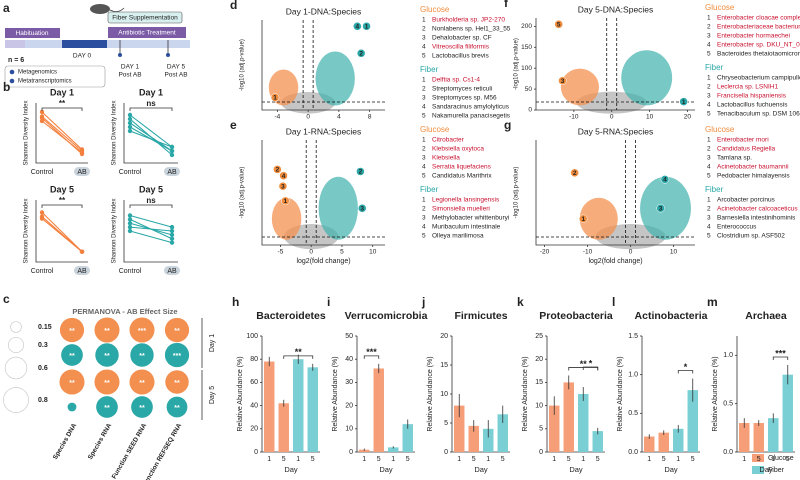 The height and width of the screenshot is (480, 800). Describe the element at coordinates (780, 353) in the screenshot. I see `significance-label: ***` at that location.